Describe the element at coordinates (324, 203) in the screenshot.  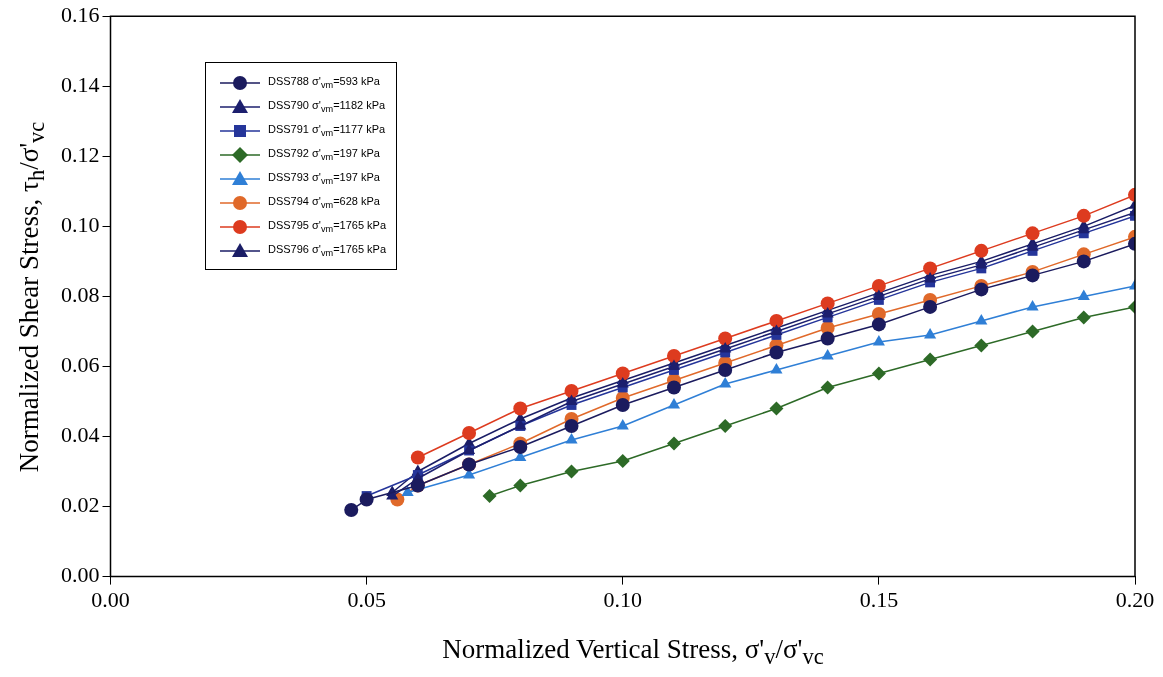
I see `legend-label: DSS794 σ'$_{vm}$=628 kPa` at that location.